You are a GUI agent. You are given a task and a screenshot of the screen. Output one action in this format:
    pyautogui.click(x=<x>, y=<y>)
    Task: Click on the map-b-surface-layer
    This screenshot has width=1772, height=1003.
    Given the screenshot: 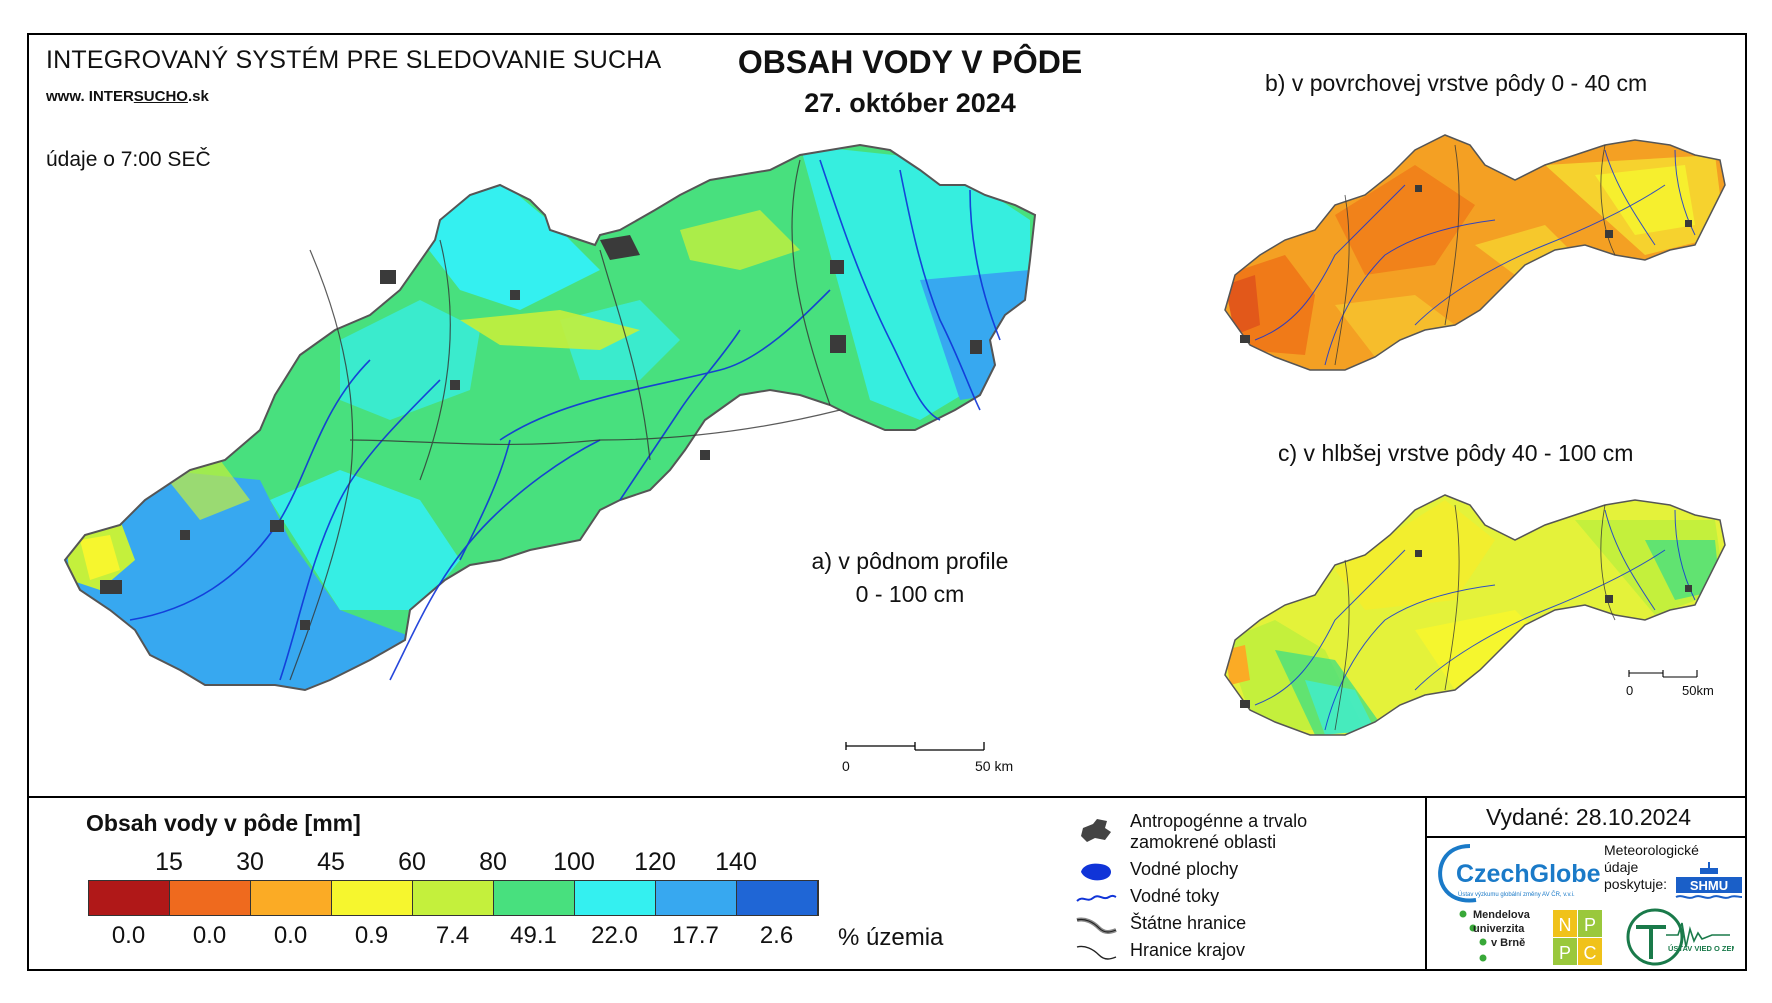 What is the action you would take?
    pyautogui.click(x=1475, y=252)
    